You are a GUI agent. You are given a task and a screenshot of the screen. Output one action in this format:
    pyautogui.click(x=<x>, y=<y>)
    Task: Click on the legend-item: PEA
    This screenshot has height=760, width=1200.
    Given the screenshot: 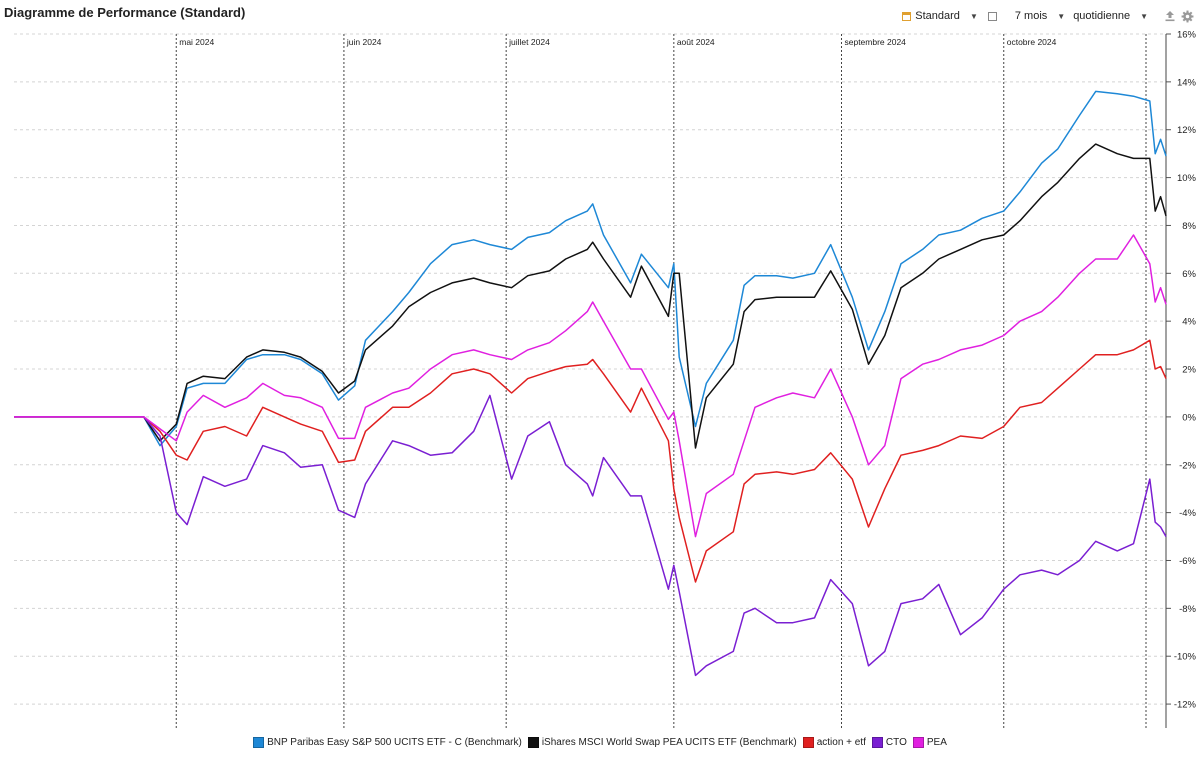 What is the action you would take?
    pyautogui.click(x=929, y=742)
    